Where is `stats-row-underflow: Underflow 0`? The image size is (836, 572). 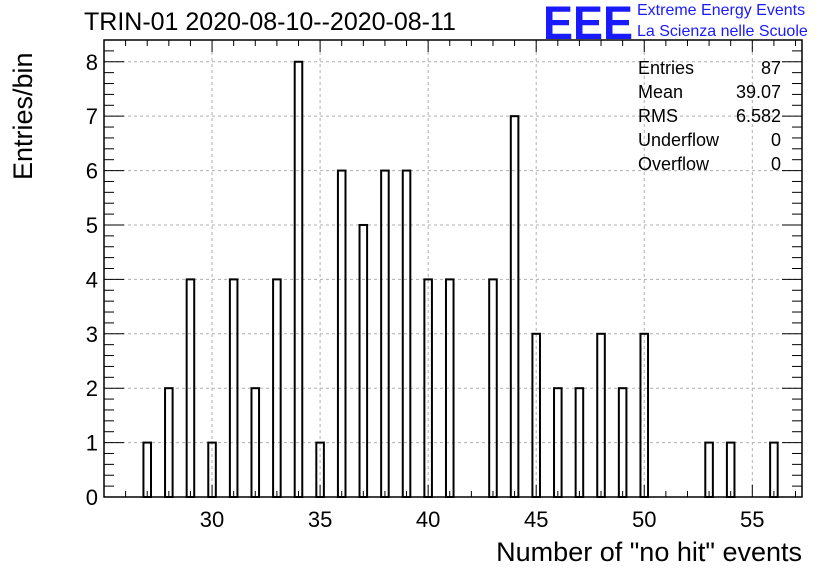
stats-row-underflow: Underflow 0 is located at coordinates (709, 140).